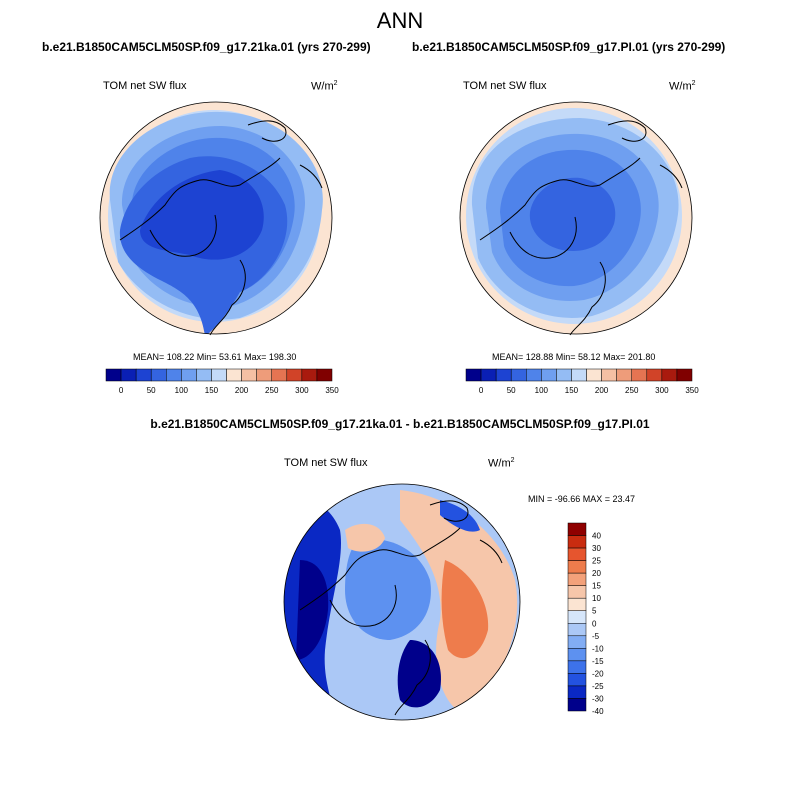 Image resolution: width=800 pixels, height=800 pixels. What do you see at coordinates (121, 390) in the screenshot?
I see `panel1-colorbar-label: 0` at bounding box center [121, 390].